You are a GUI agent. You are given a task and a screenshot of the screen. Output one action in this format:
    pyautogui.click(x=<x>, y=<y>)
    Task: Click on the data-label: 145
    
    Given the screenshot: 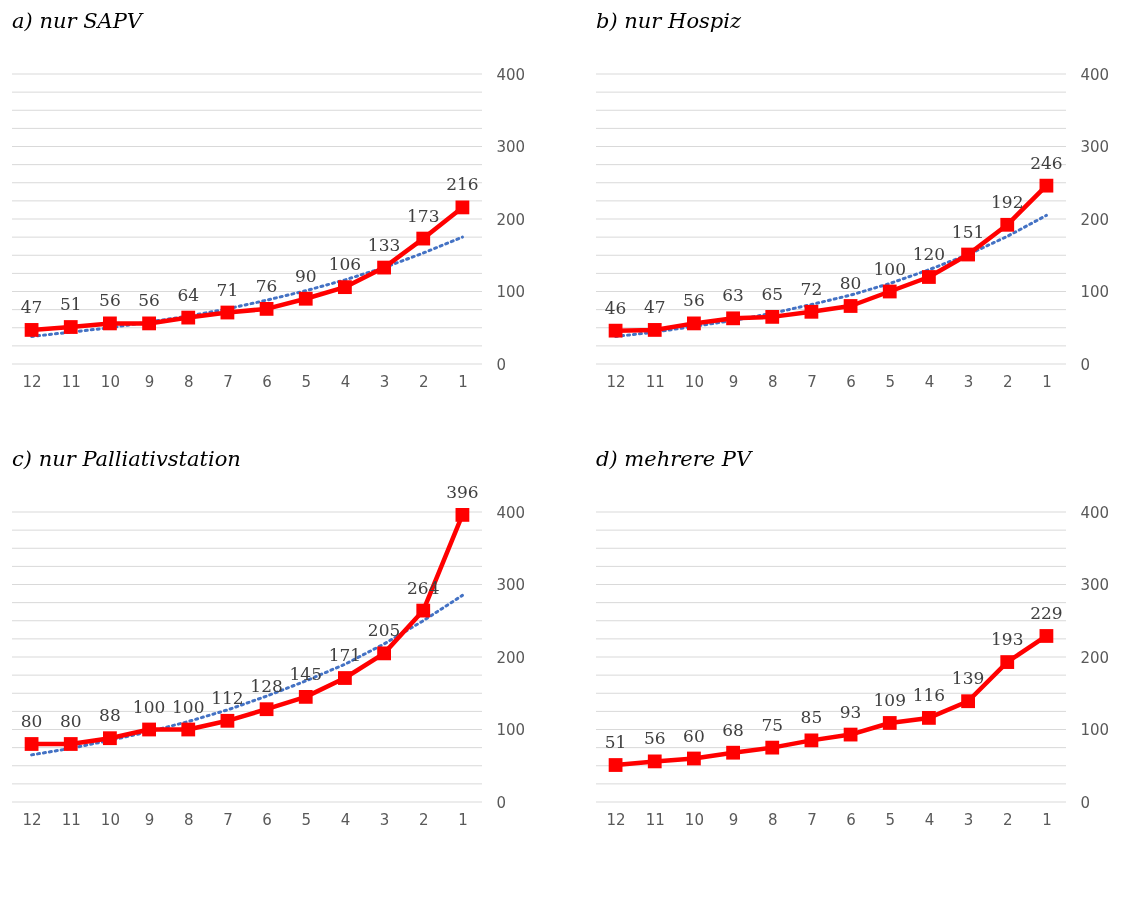 What is the action you would take?
    pyautogui.click(x=305, y=673)
    